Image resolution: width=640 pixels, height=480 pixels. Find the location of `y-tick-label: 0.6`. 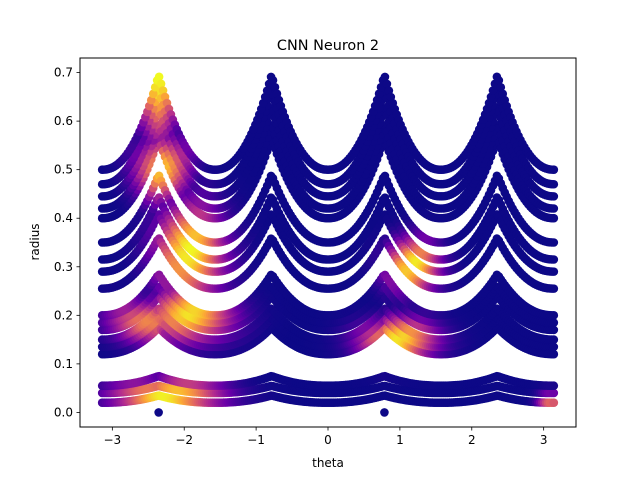

y-tick-label: 0.6 is located at coordinates (63, 121).